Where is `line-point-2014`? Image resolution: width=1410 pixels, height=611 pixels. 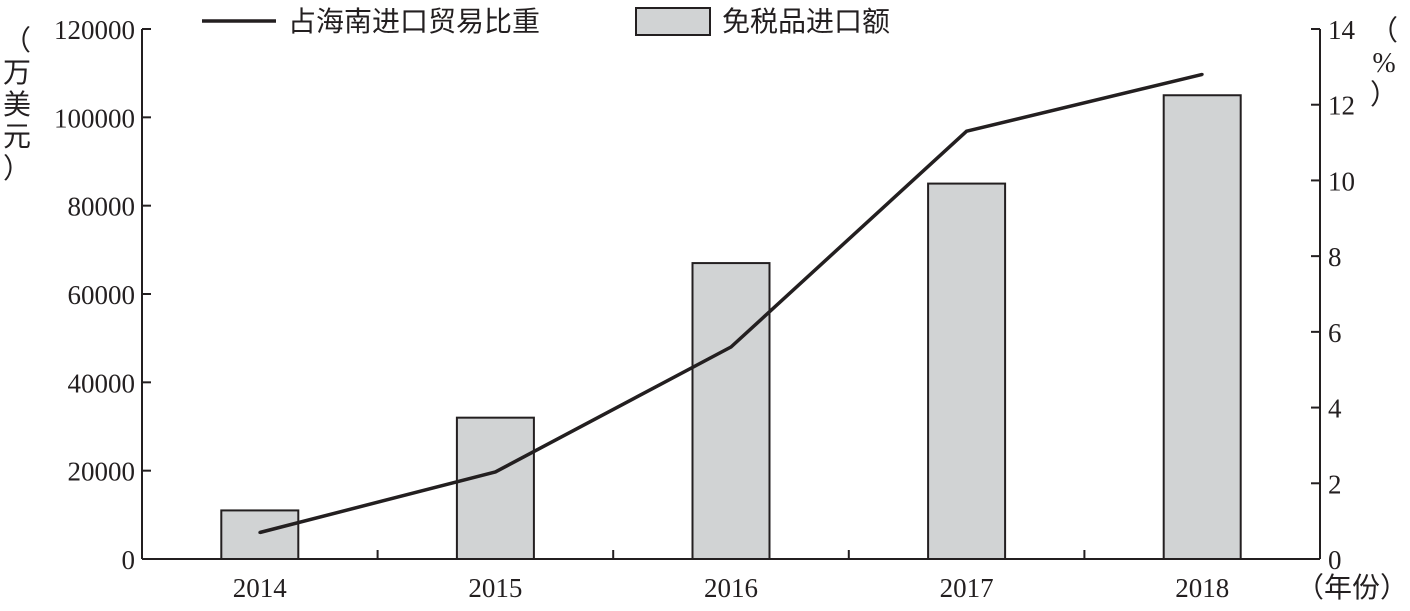 line-point-2014 is located at coordinates (260, 532).